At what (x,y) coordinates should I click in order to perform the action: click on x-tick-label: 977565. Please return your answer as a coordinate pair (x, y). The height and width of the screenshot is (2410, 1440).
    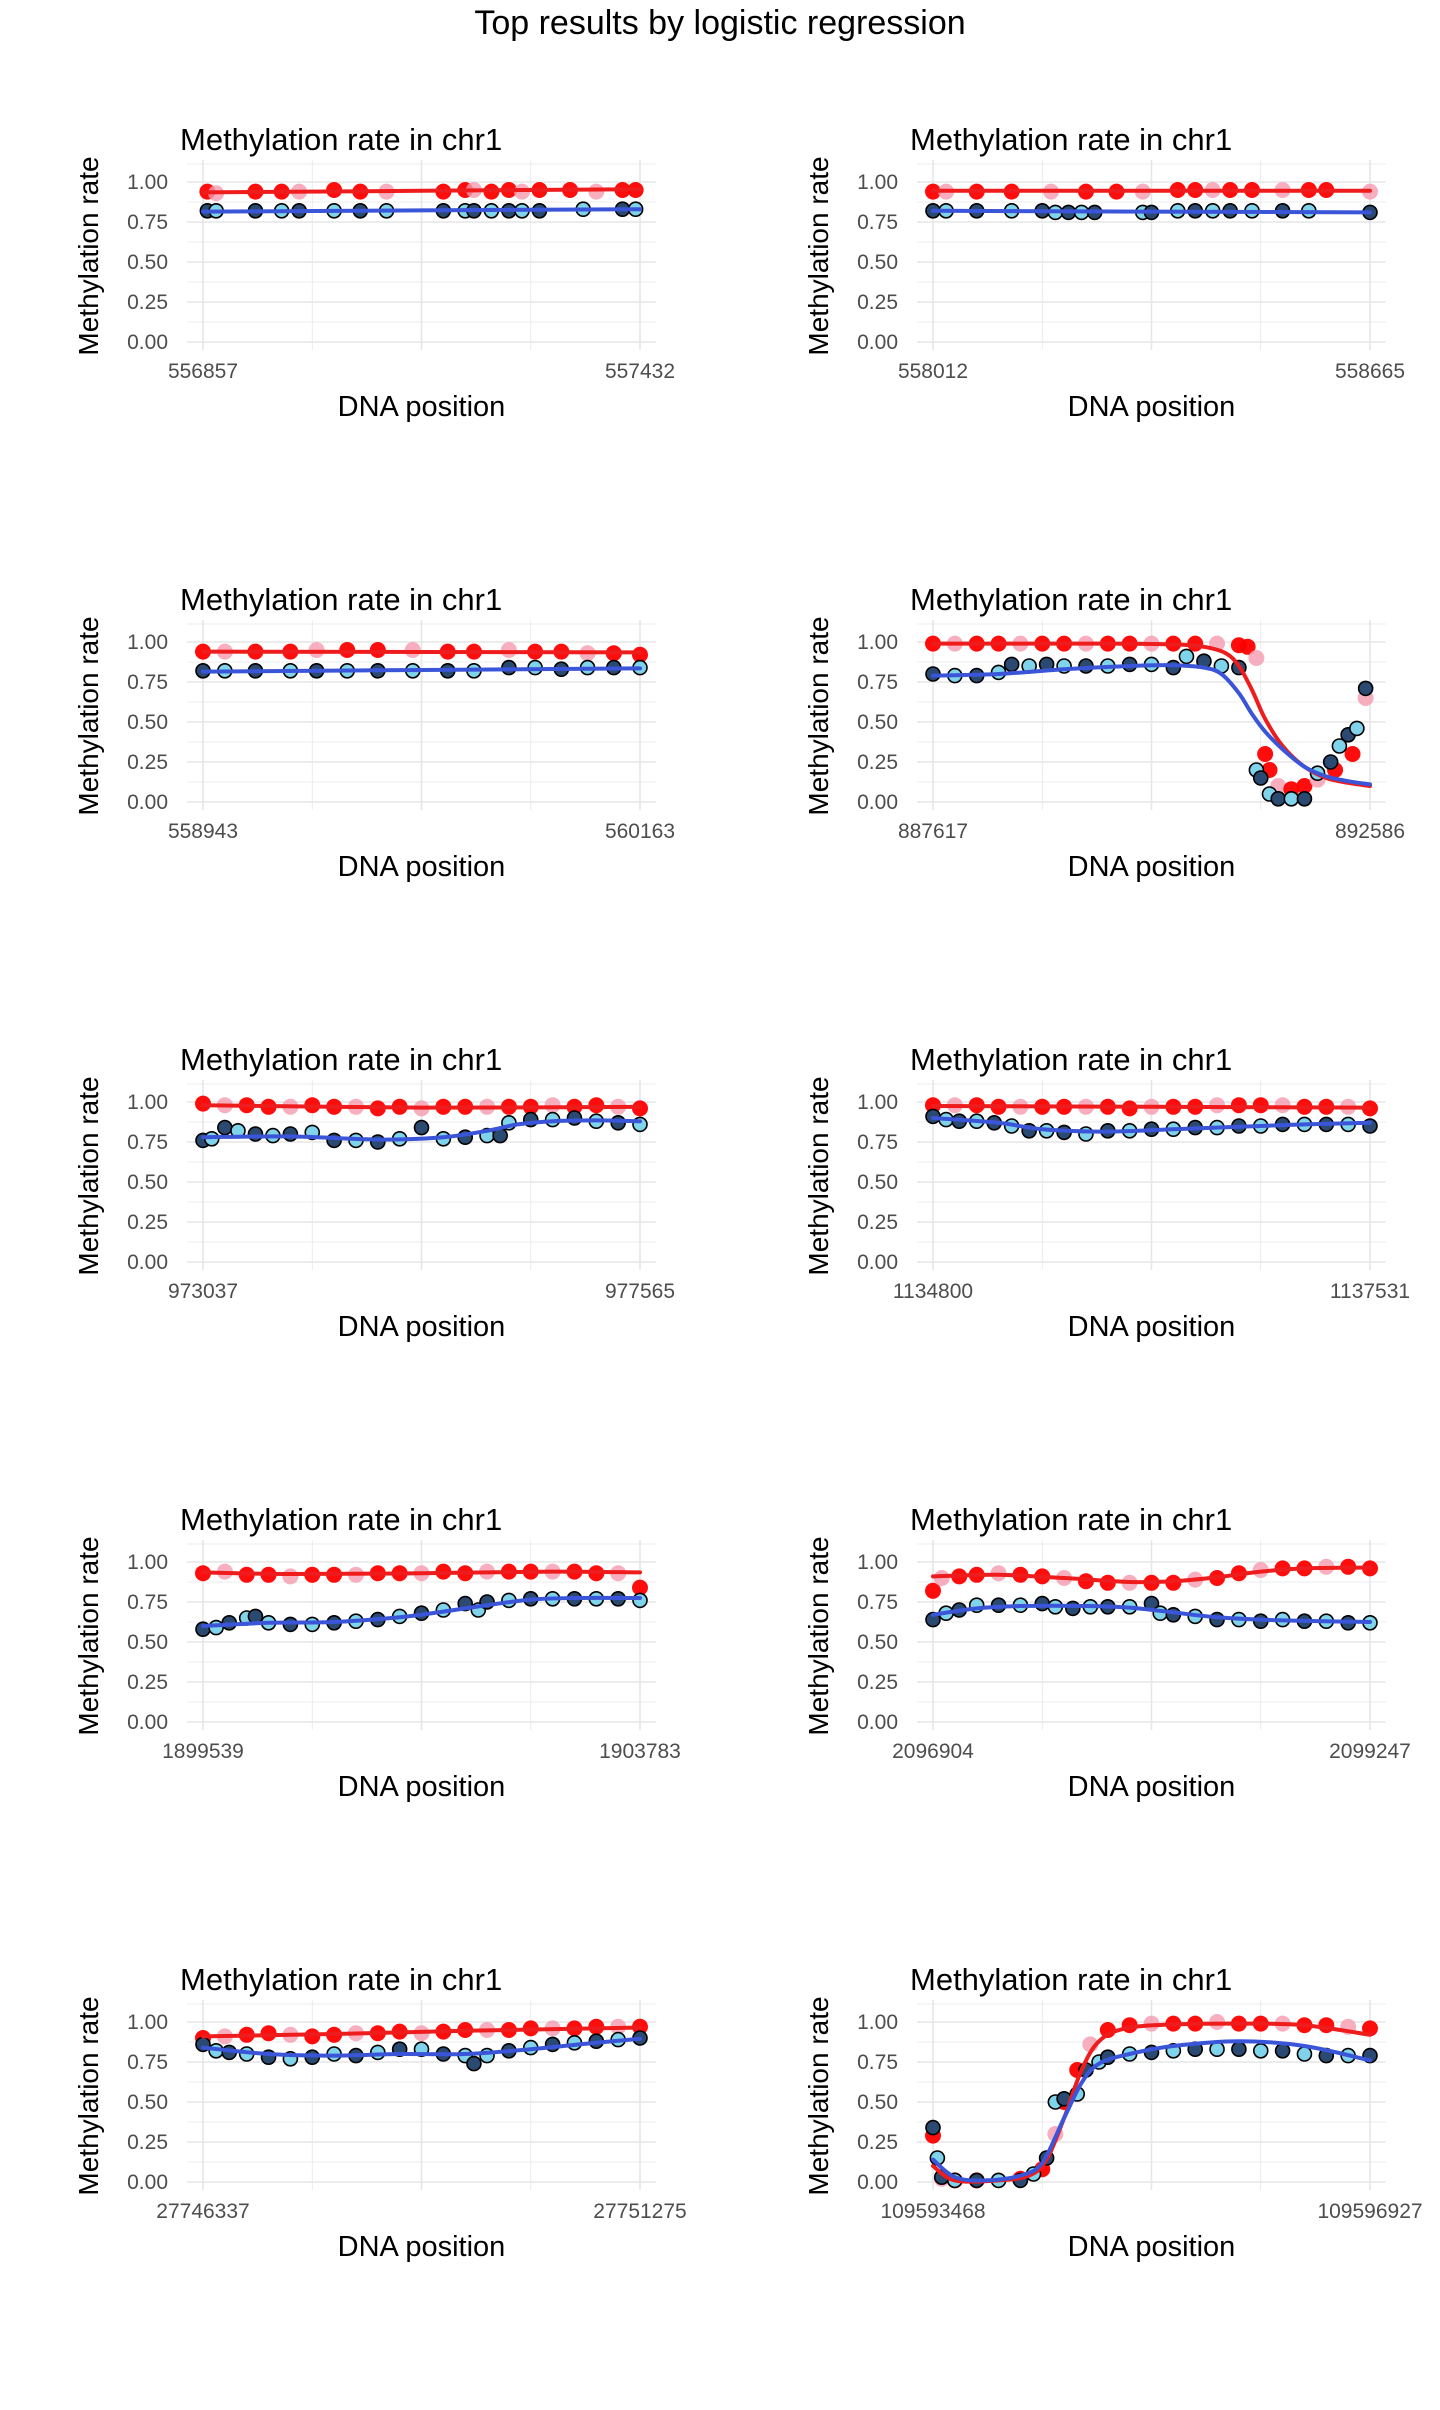
    Looking at the image, I should click on (640, 1291).